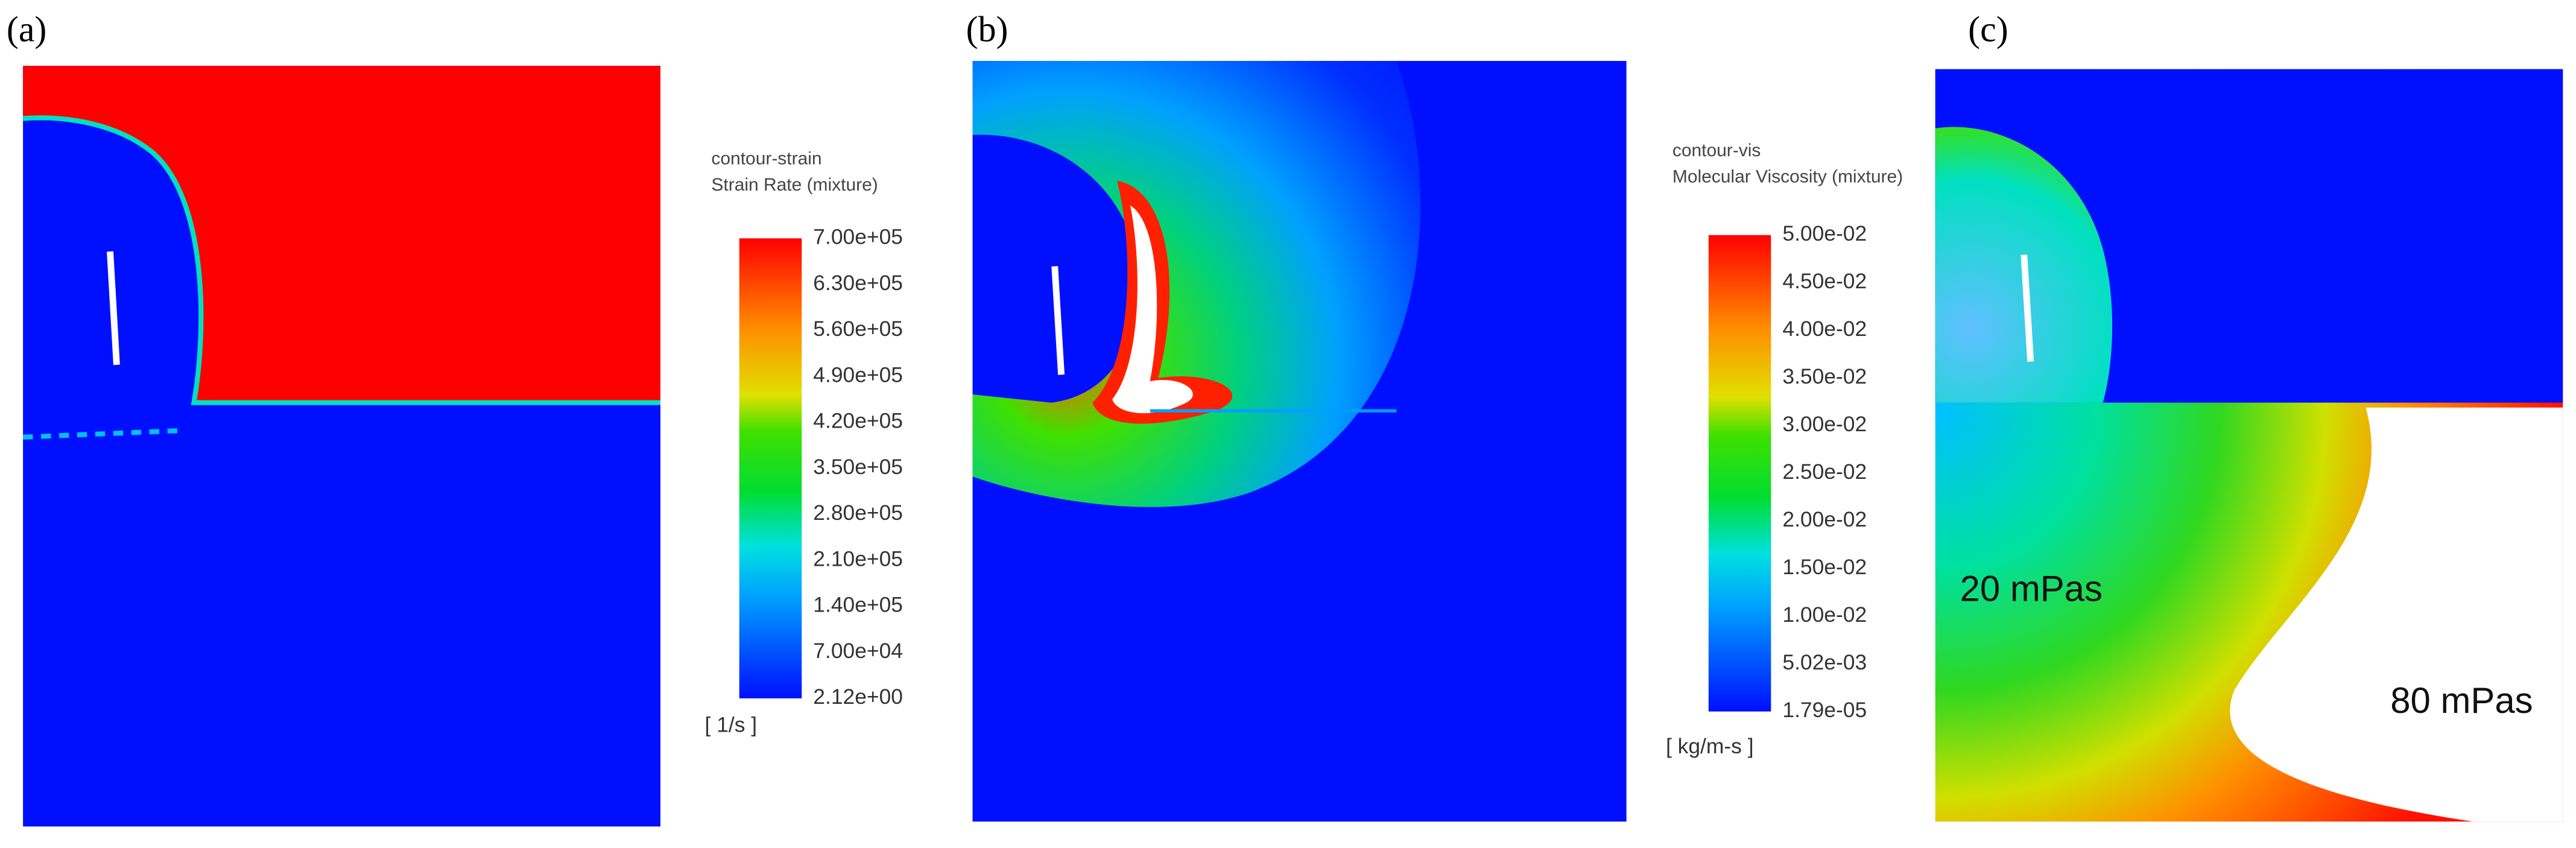 The width and height of the screenshot is (2576, 848). Describe the element at coordinates (794, 185) in the screenshot. I see `colorbar-title: Strain Rate (mixture)` at that location.